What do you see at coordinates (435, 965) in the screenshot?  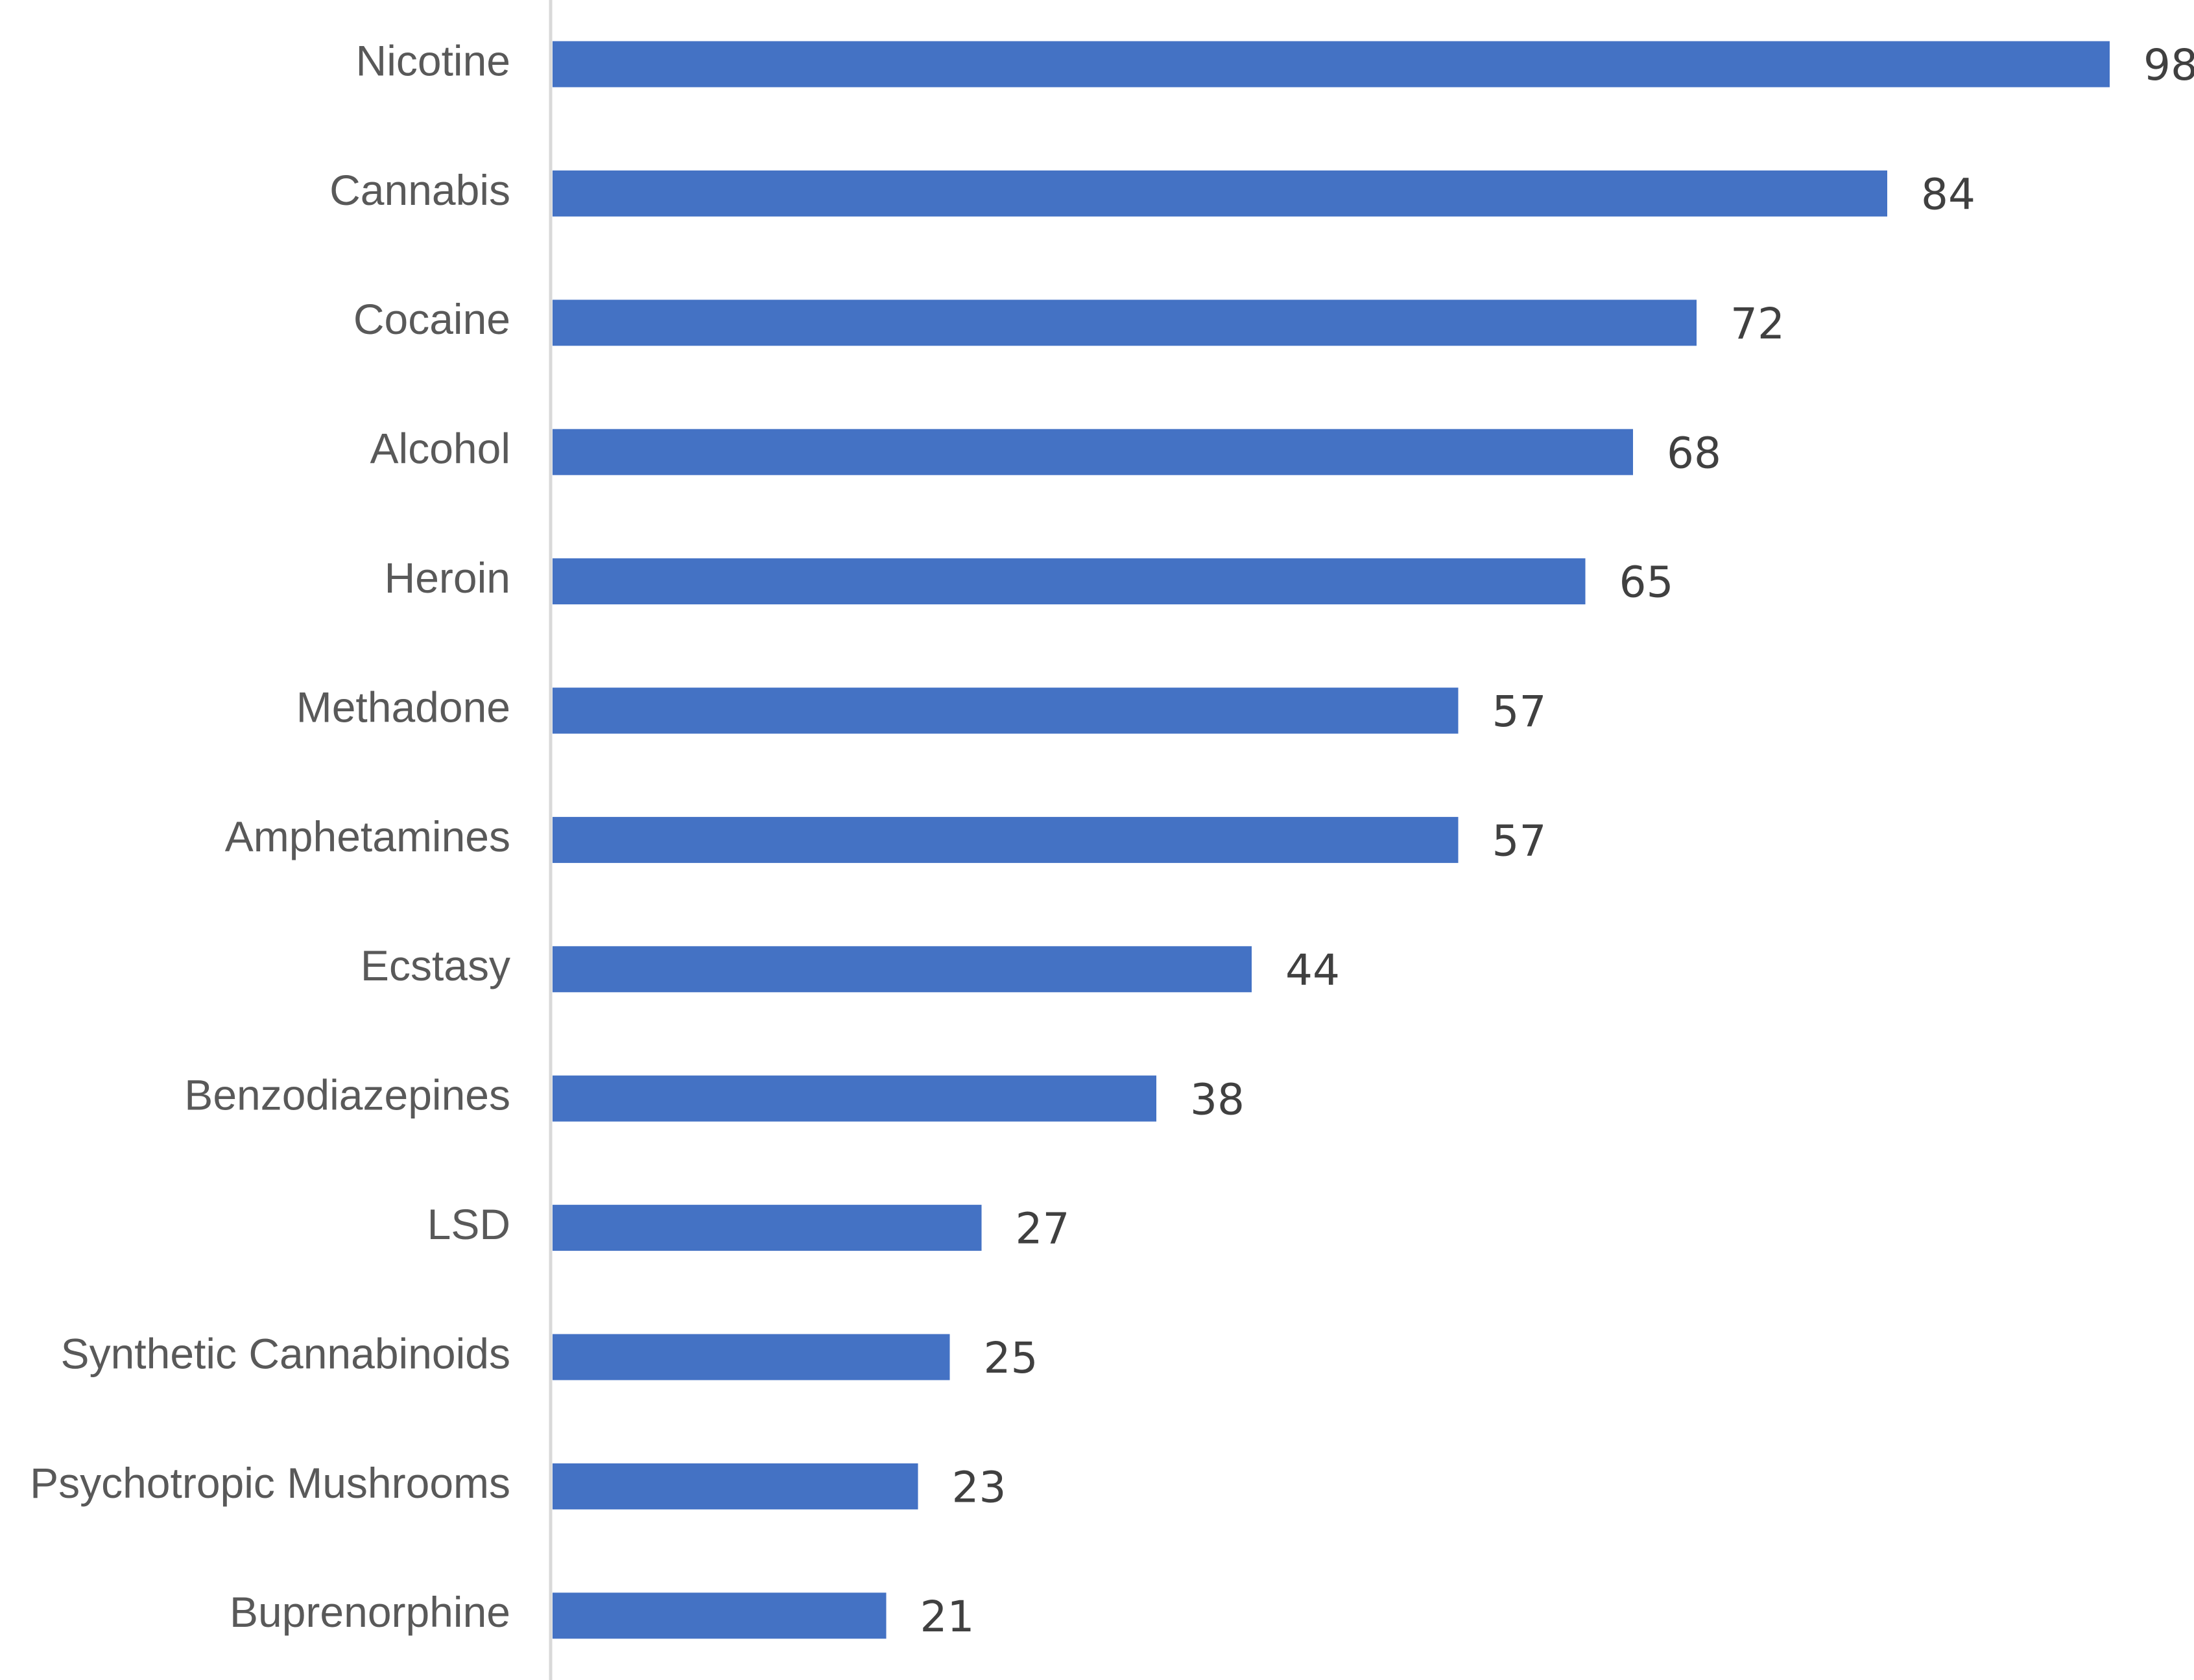 I see `category-label: Ecstasy` at bounding box center [435, 965].